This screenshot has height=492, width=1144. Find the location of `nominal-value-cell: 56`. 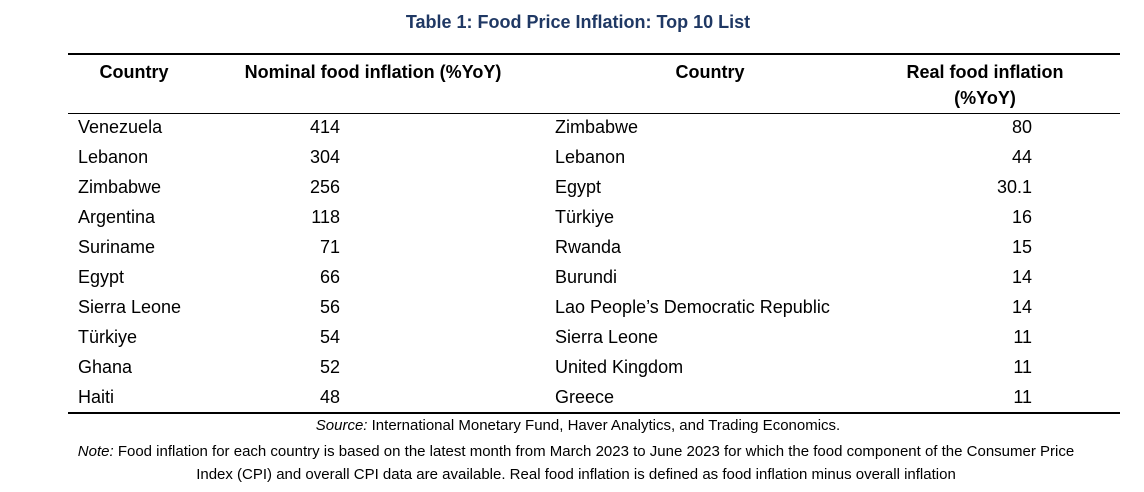

nominal-value-cell: 56 is located at coordinates (329, 307).